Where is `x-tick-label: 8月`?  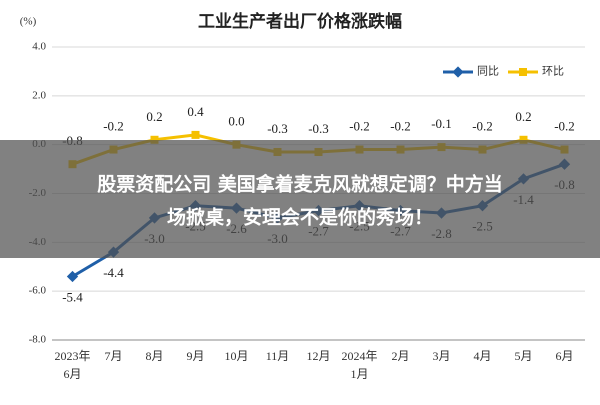 x-tick-label: 8月 is located at coordinates (154, 356).